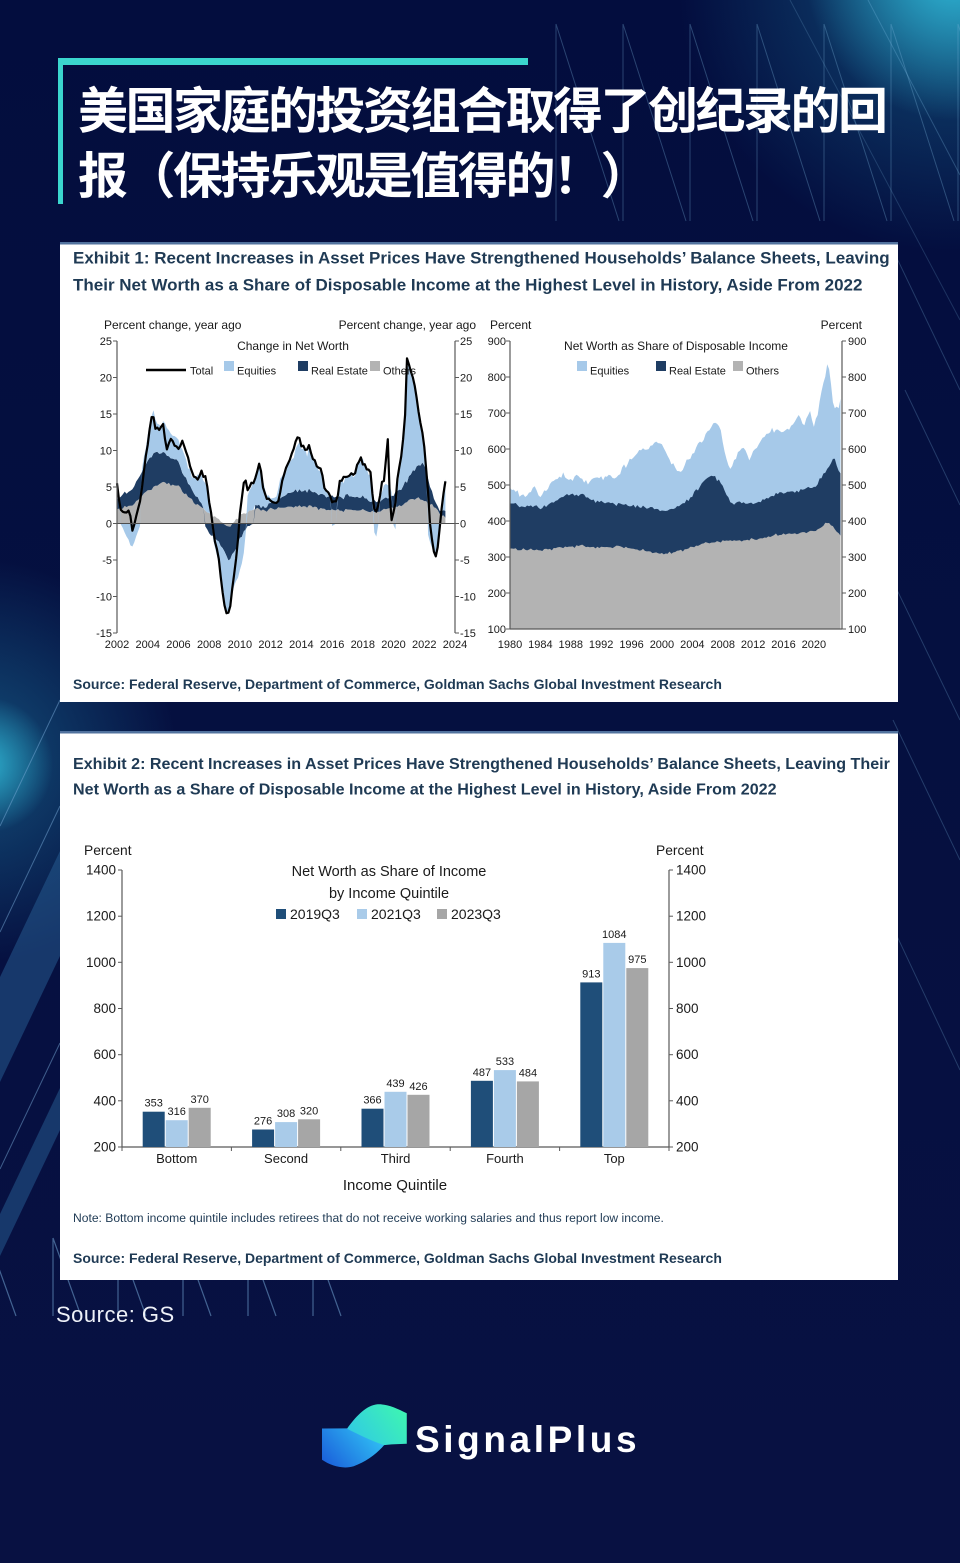  What do you see at coordinates (505, 1158) in the screenshot?
I see `svg-text: Fourth` at bounding box center [505, 1158].